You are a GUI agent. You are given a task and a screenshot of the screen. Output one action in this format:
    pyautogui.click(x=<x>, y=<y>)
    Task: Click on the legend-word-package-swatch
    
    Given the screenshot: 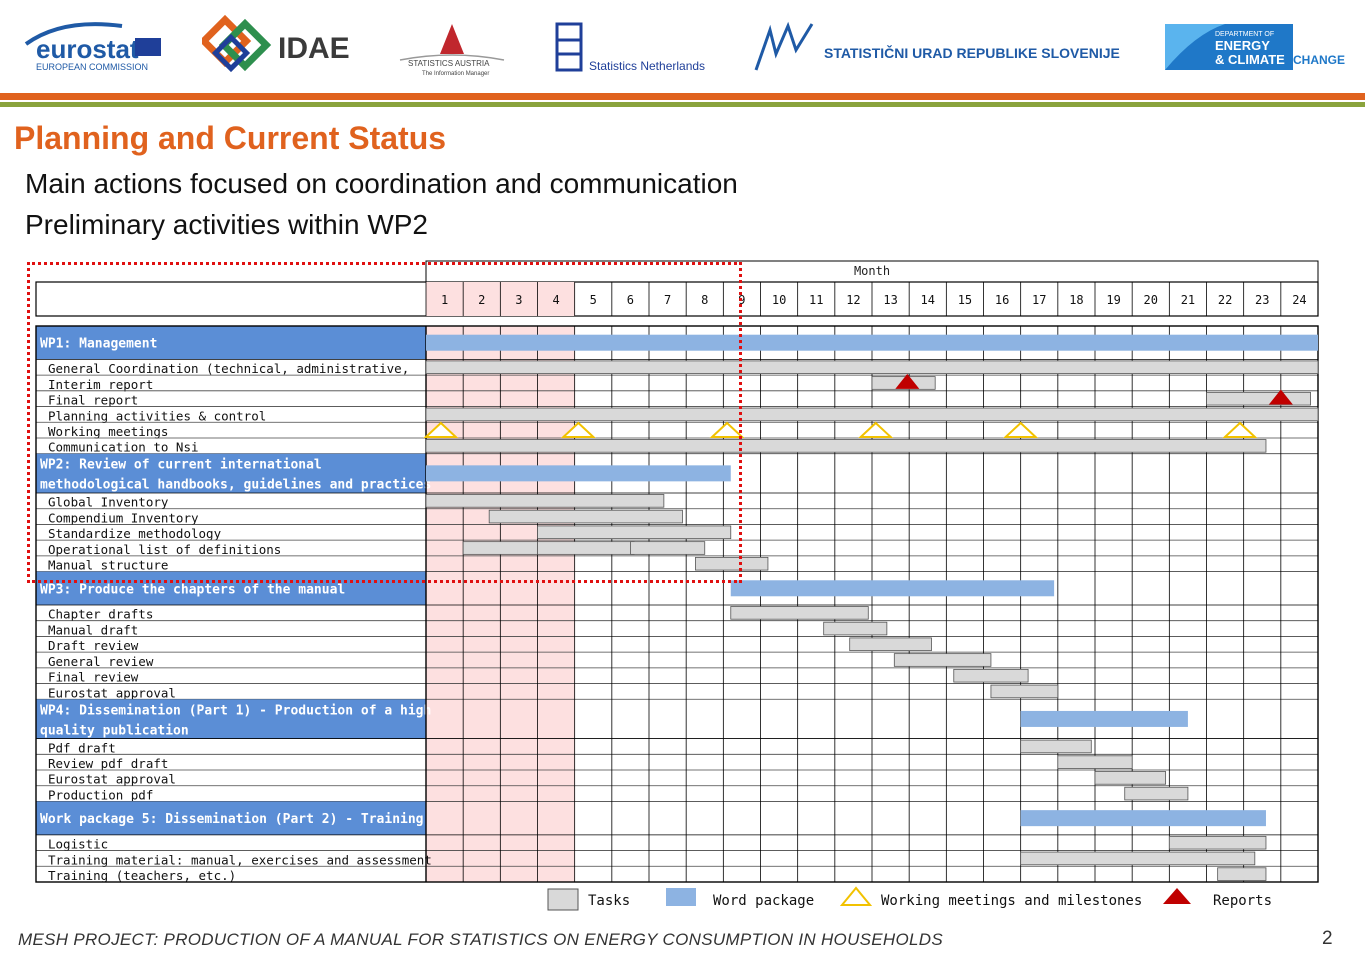 What is the action you would take?
    pyautogui.click(x=681, y=897)
    